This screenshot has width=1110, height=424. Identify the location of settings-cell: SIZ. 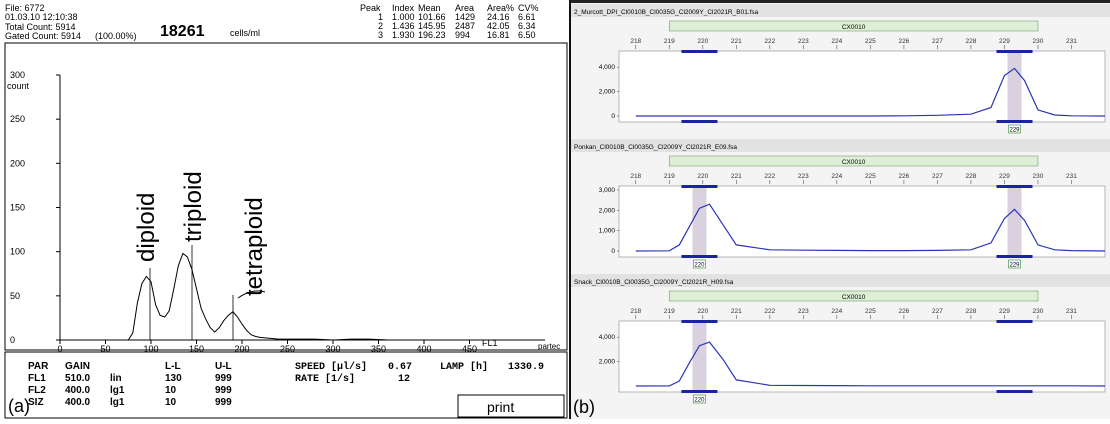
(36, 402).